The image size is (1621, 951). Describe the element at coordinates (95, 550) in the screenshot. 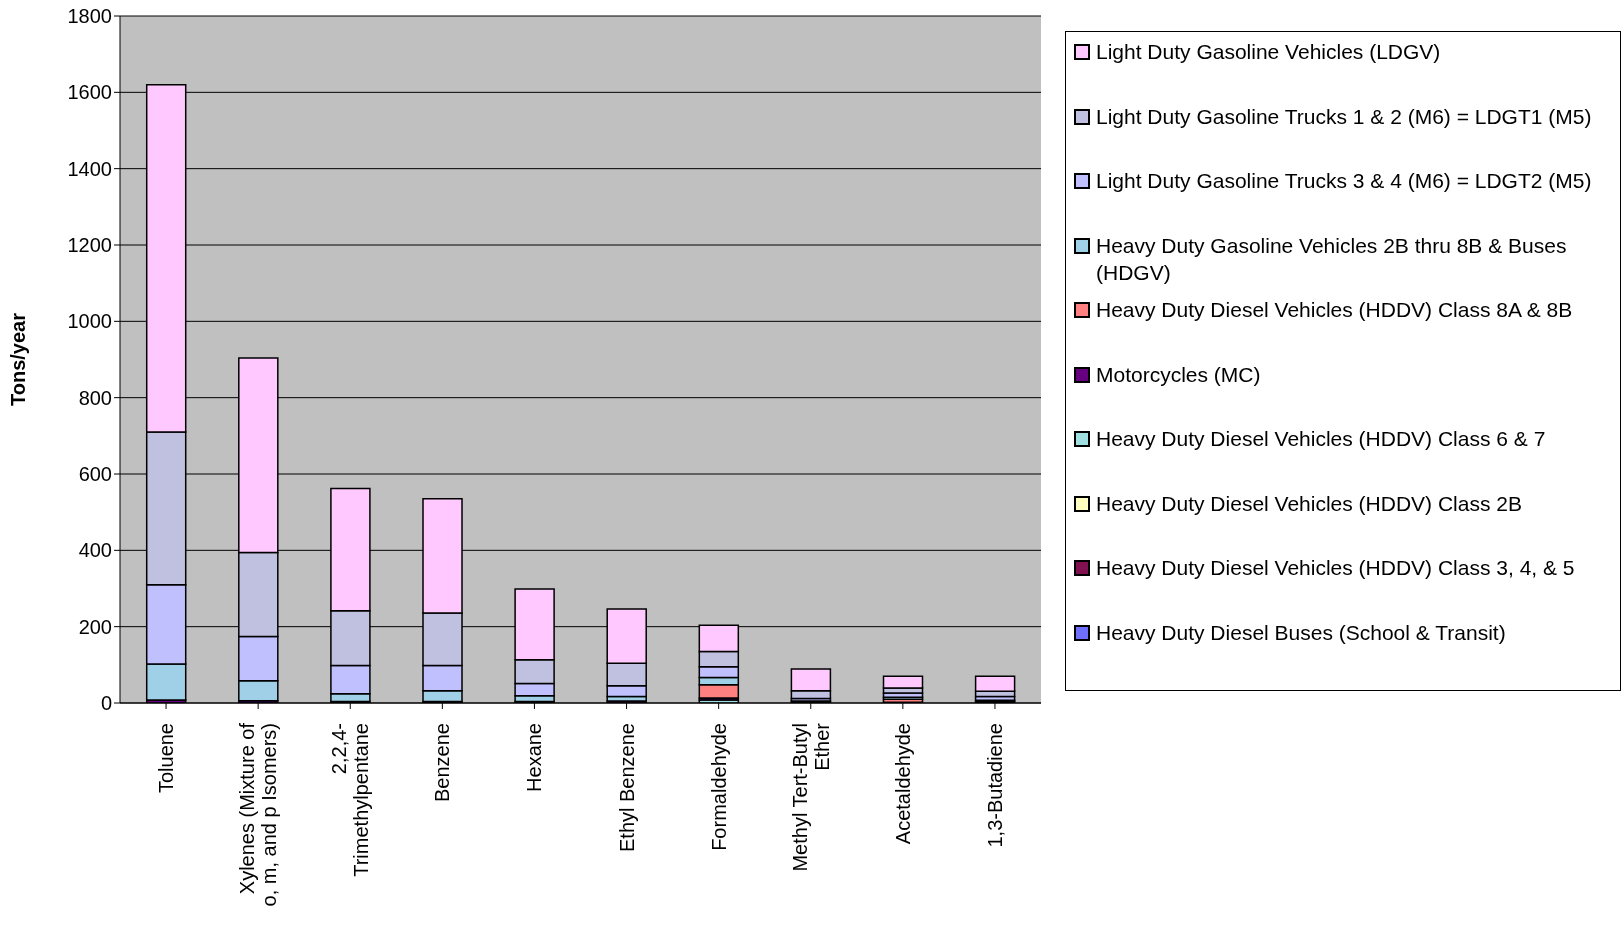

I see `y-tick-label: 400` at that location.